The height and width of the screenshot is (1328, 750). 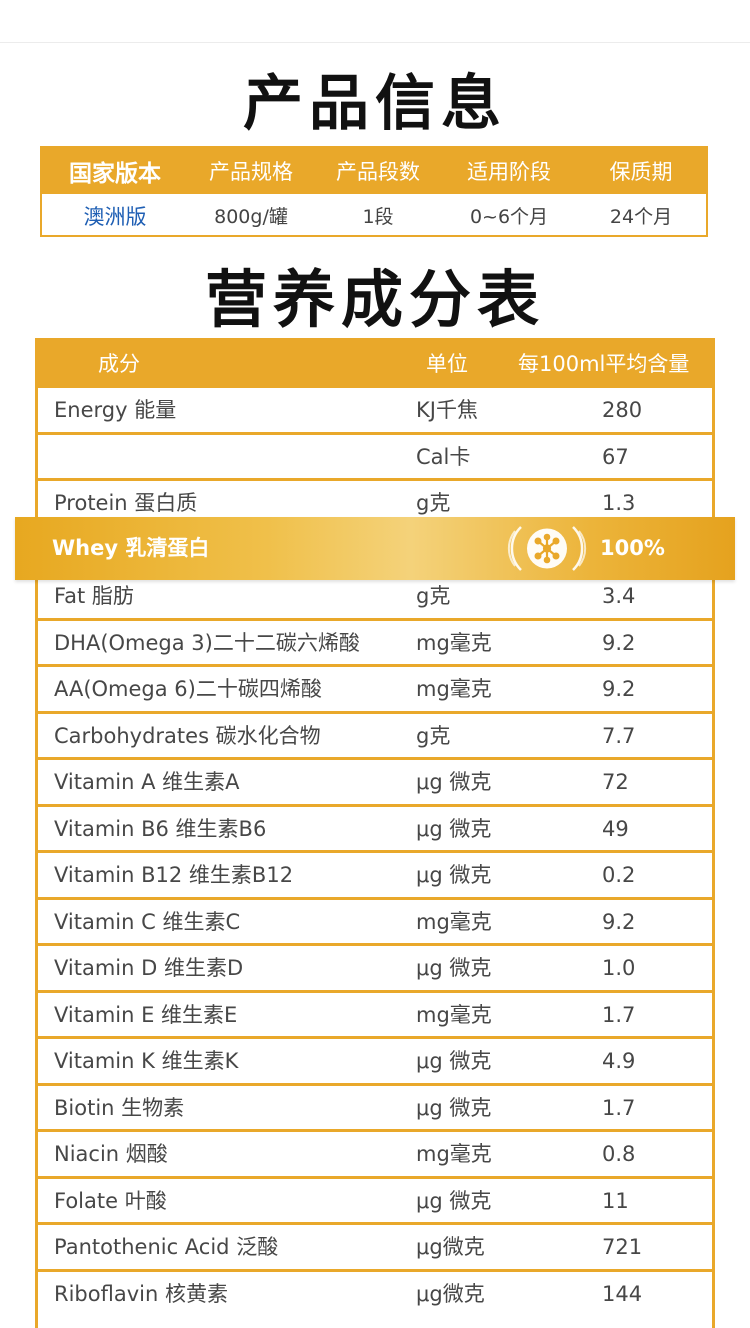 I want to click on table-row: Cal卡 67, so click(x=375, y=458).